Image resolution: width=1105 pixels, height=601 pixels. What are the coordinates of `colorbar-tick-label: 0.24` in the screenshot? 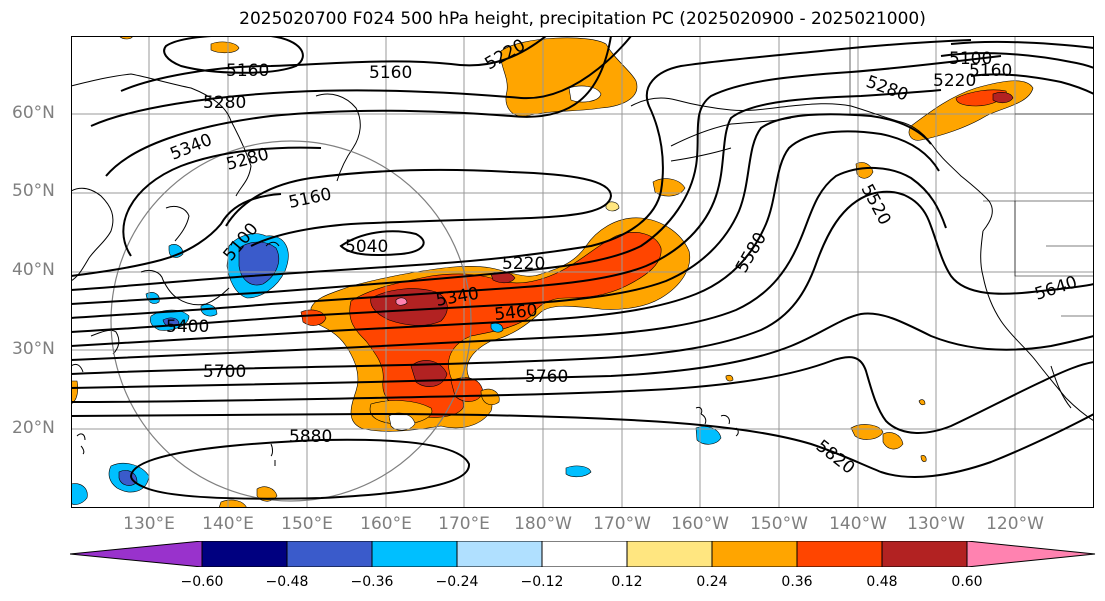 It's located at (712, 582).